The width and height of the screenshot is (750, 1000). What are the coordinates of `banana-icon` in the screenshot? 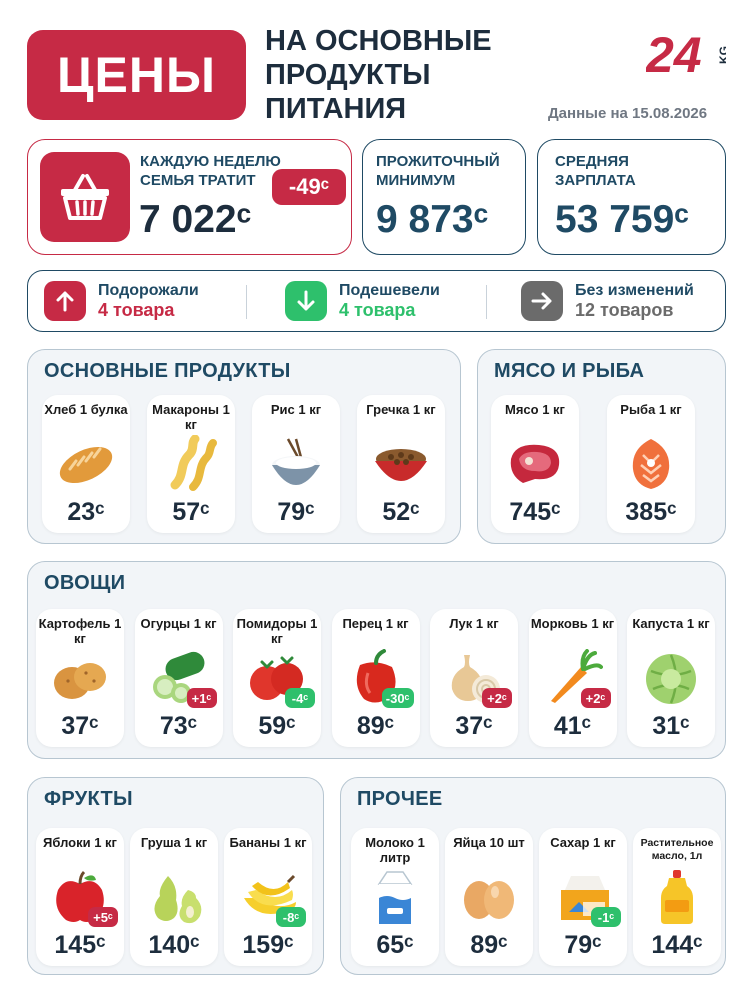 It's located at (270, 894).